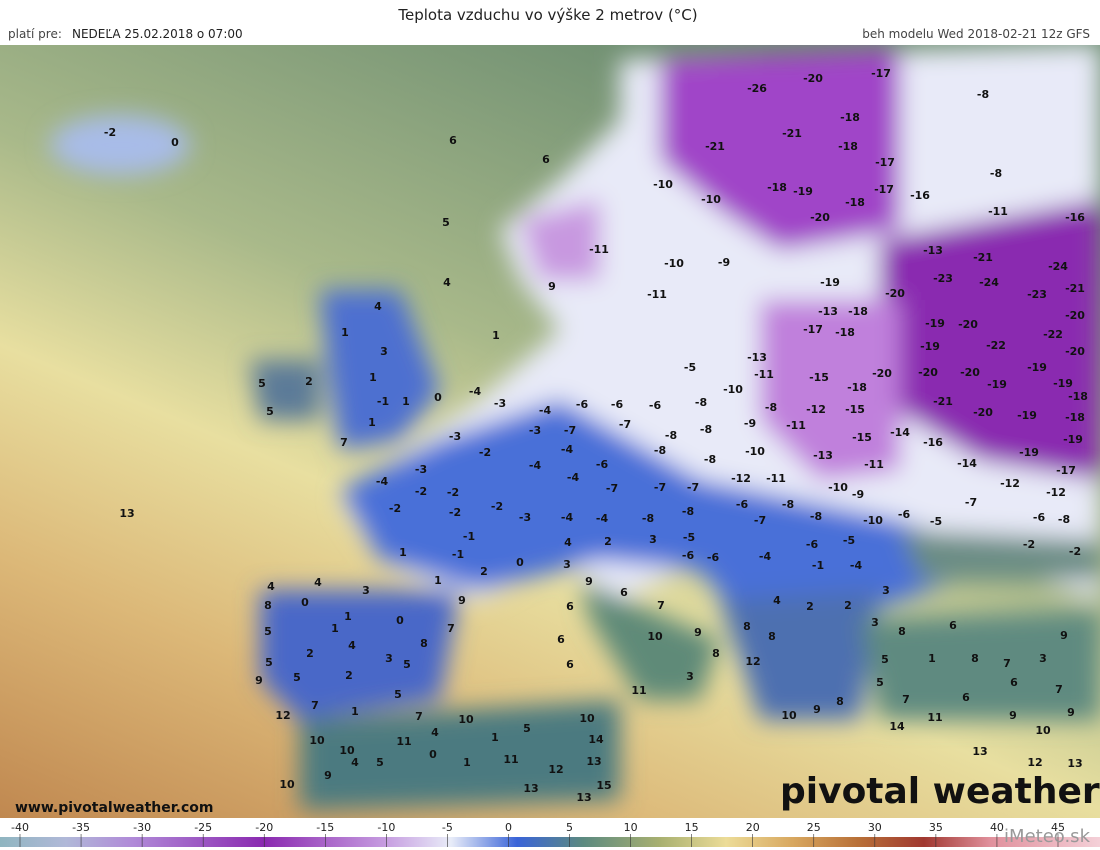 This screenshot has height=850, width=1100. I want to click on colorbar-tick-label: 0, so click(508, 827).